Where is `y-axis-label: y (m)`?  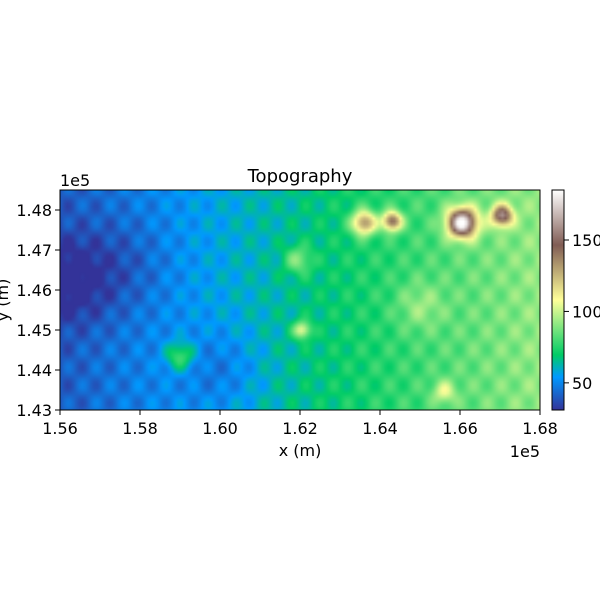 y-axis-label: y (m) is located at coordinates (6, 300).